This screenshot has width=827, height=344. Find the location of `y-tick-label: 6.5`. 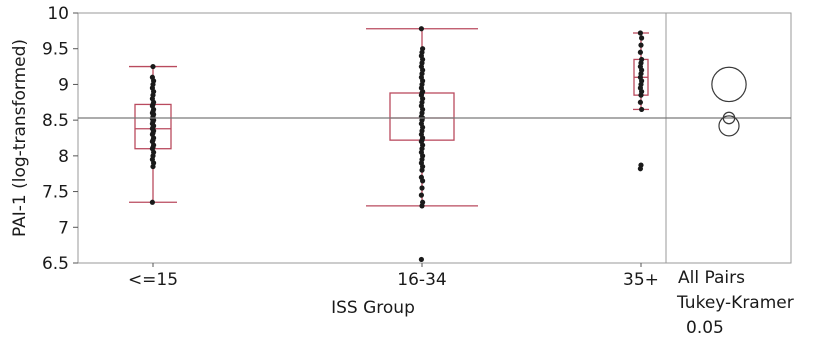

y-tick-label: 6.5 is located at coordinates (55, 264).